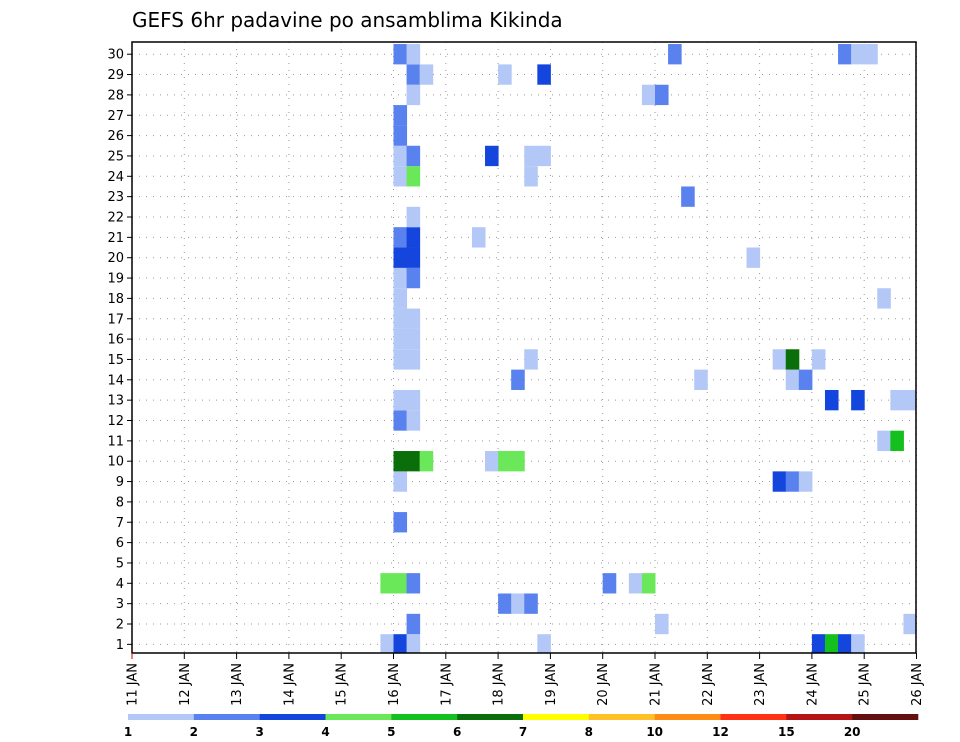  Describe the element at coordinates (185, 684) in the screenshot. I see `x-tick-label: 12 JAN` at that location.